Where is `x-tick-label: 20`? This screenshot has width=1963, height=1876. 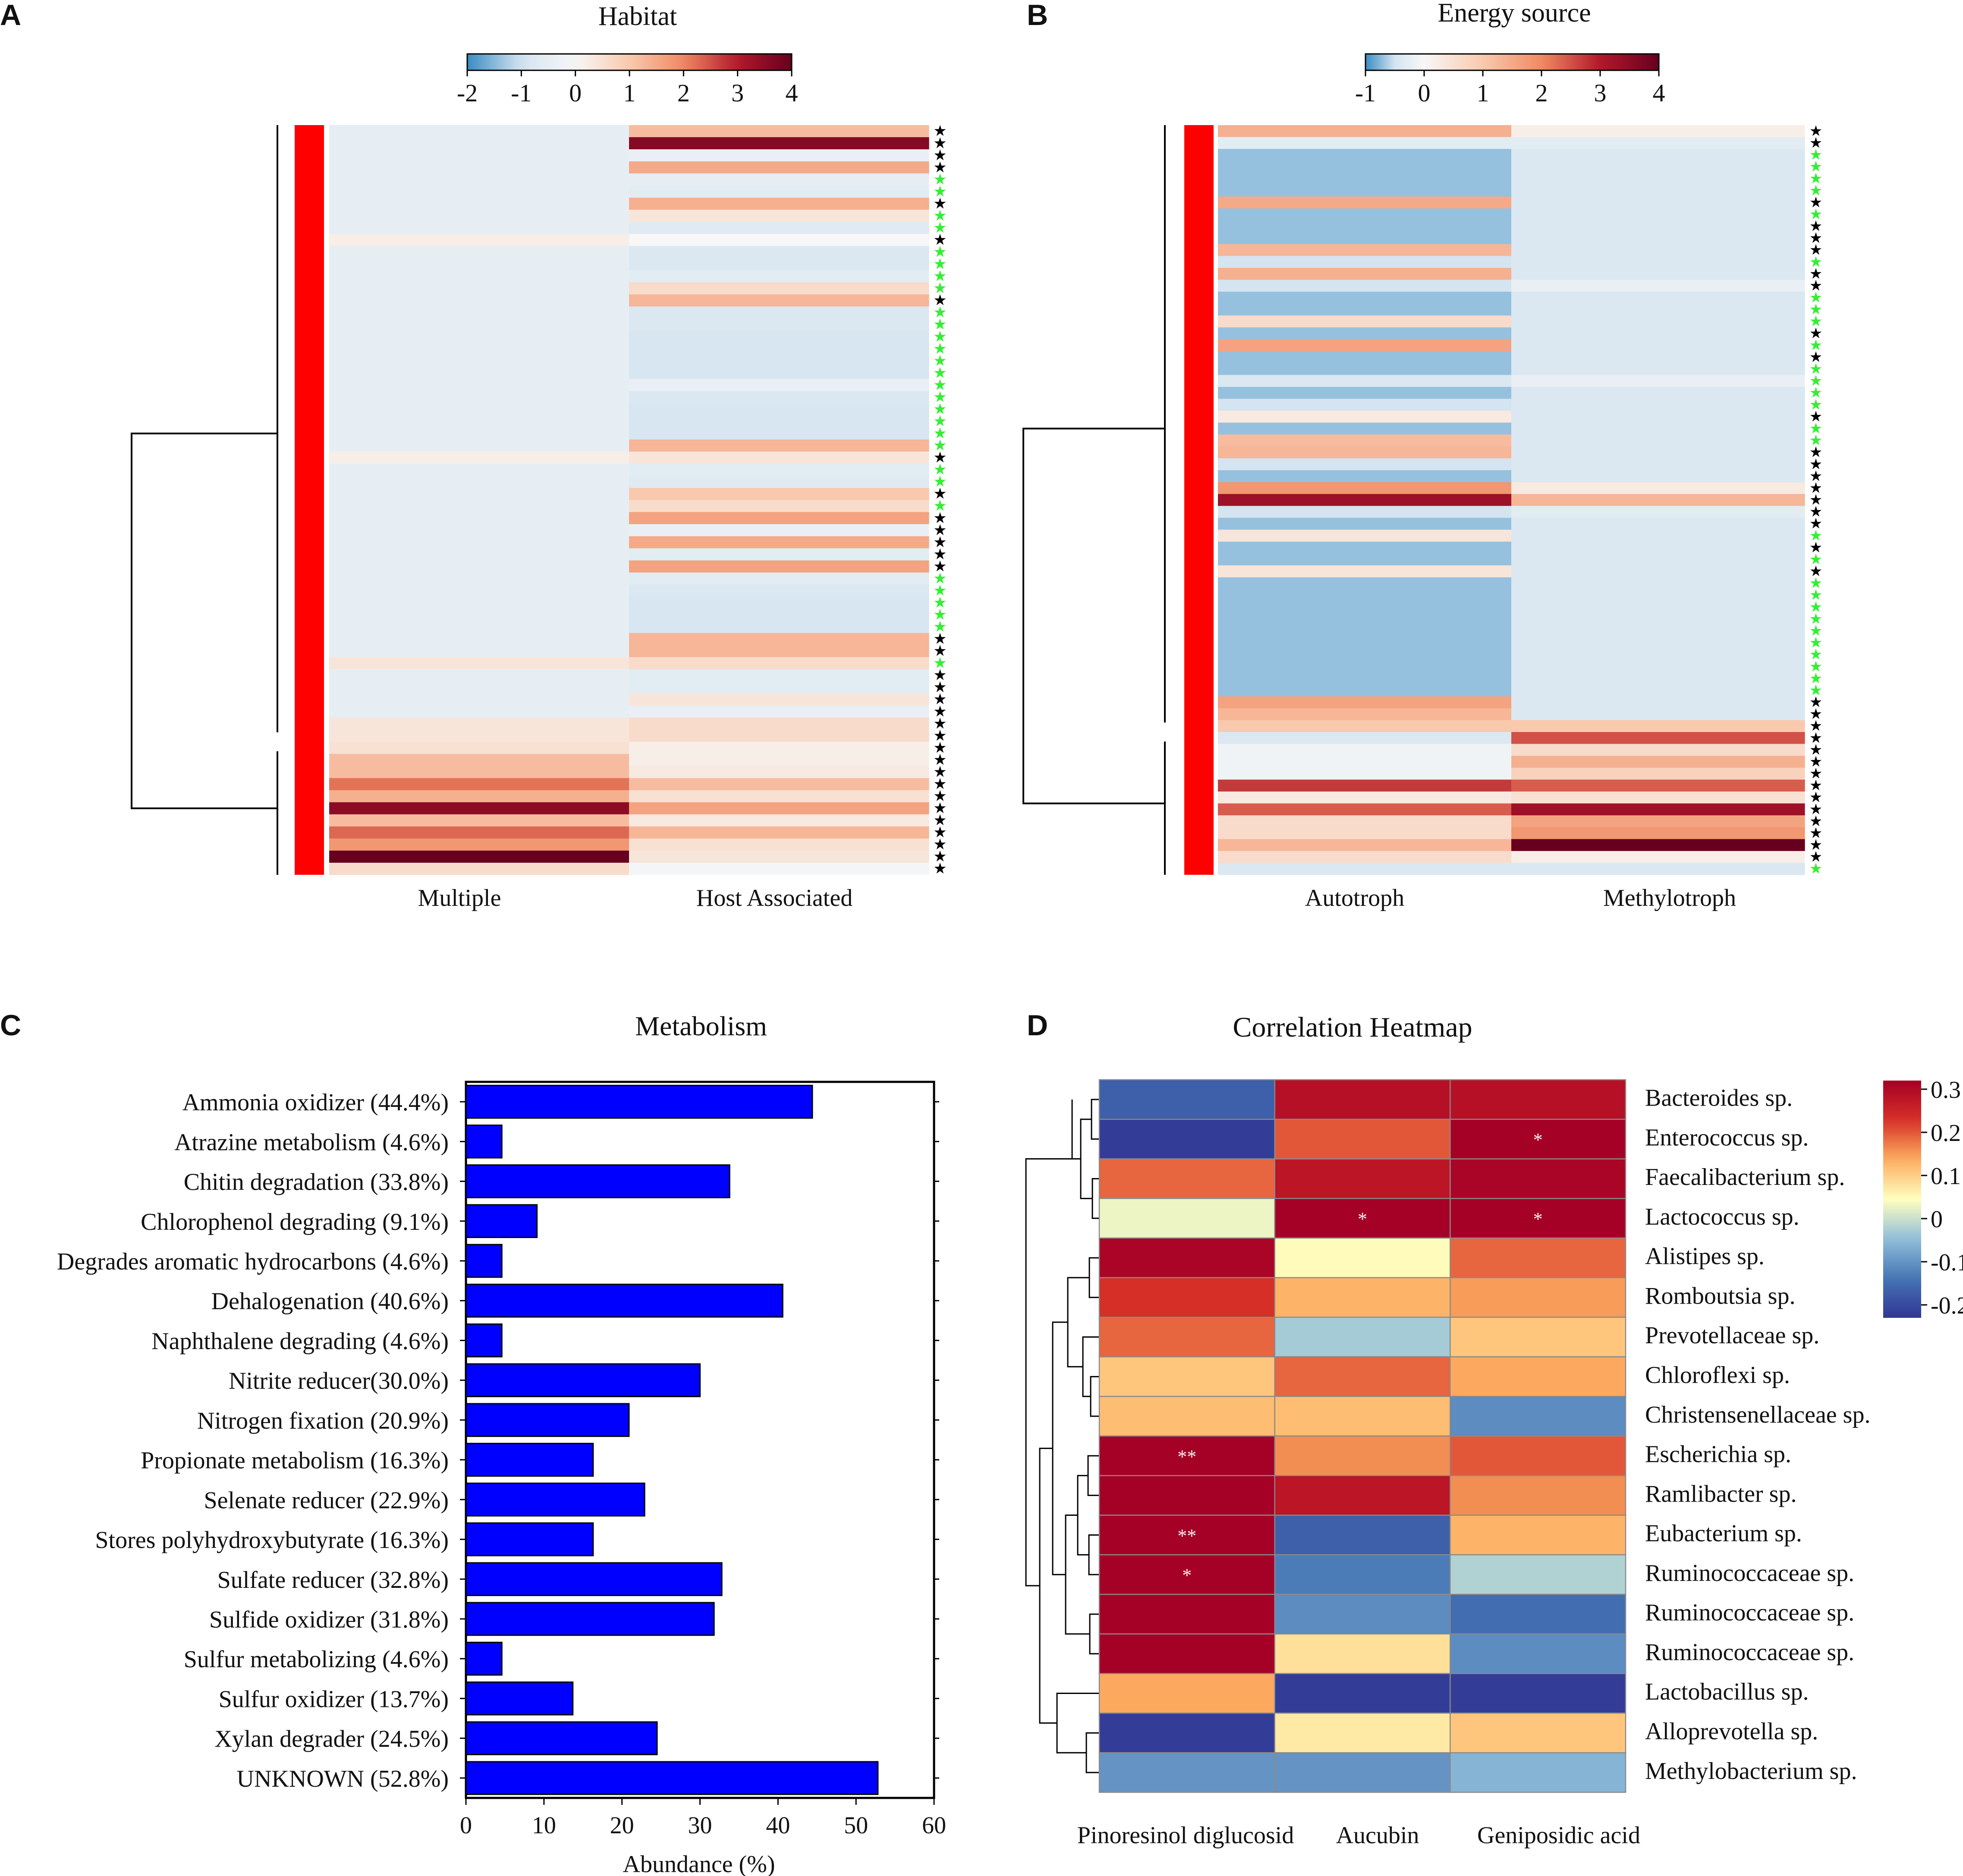
x-tick-label: 20 is located at coordinates (622, 1825).